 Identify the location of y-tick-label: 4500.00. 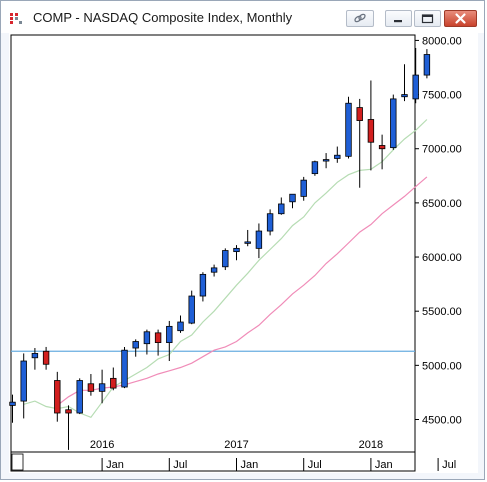
(442, 421).